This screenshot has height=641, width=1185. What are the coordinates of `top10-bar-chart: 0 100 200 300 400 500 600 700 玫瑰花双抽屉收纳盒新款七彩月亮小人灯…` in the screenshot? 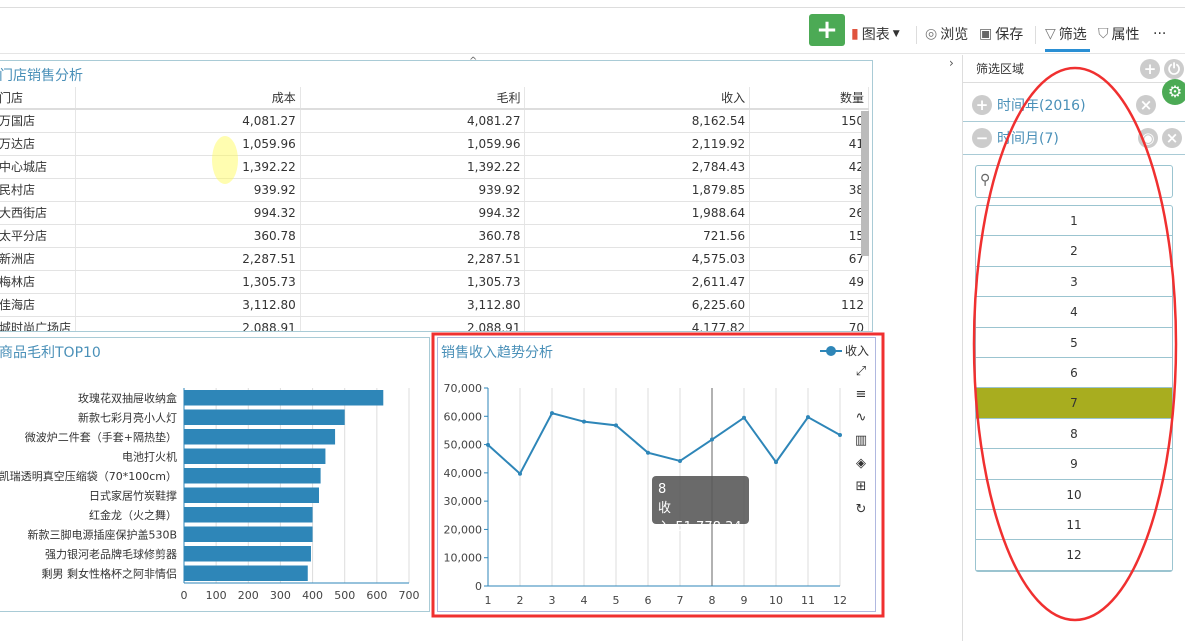 It's located at (210, 495).